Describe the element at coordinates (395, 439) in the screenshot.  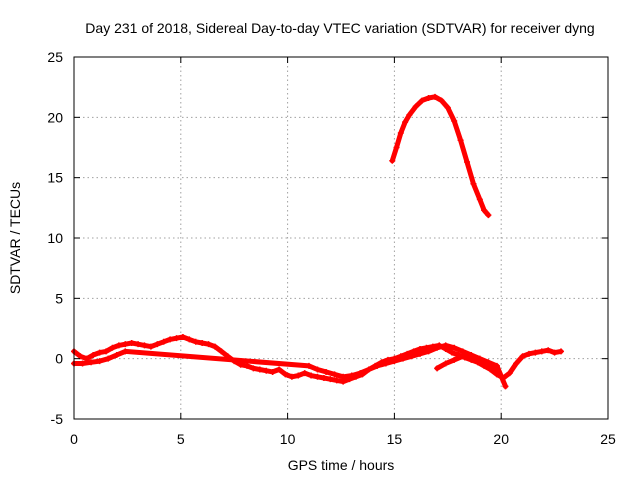
I see `x-tick-label: 15` at that location.